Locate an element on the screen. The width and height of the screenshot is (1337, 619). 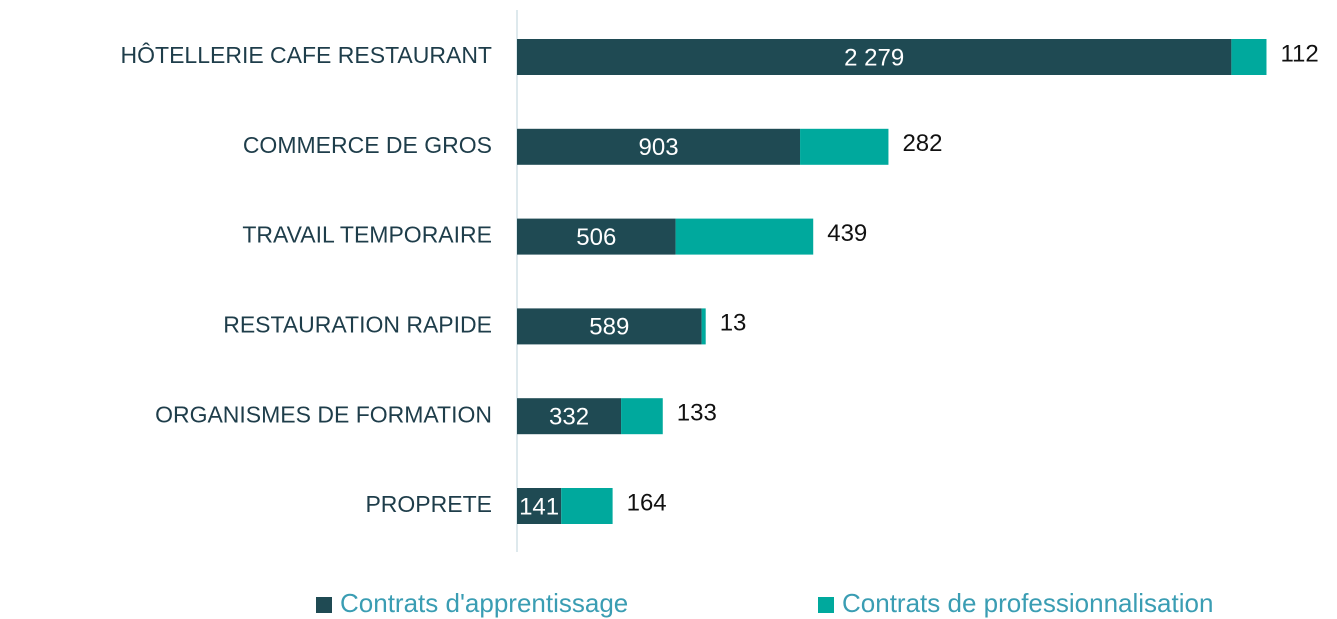
legend-label: Contrats d'apprentissage is located at coordinates (484, 603).